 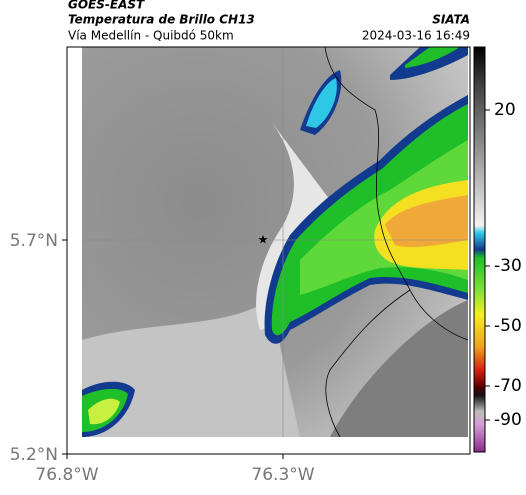 What do you see at coordinates (479, 249) in the screenshot?
I see `colorbar-scale` at bounding box center [479, 249].